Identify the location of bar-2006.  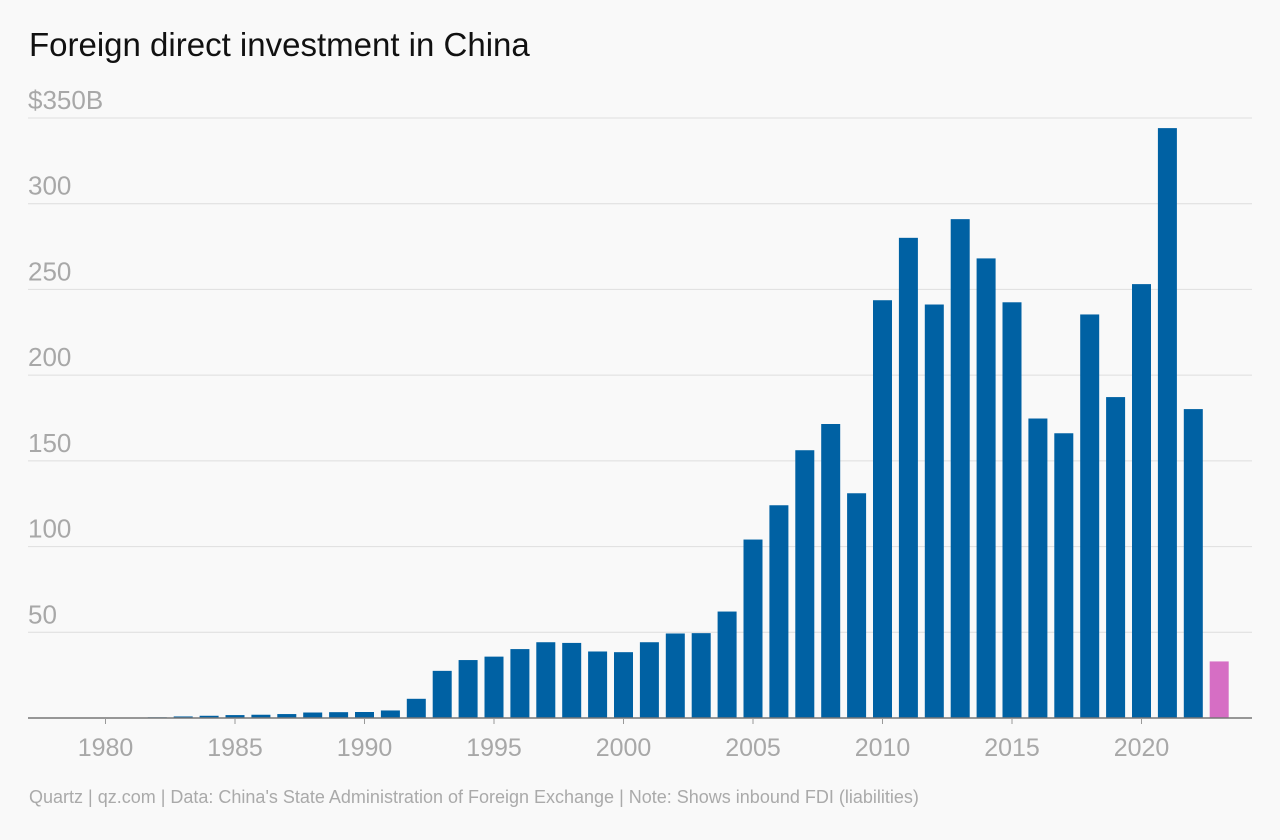
(779, 611).